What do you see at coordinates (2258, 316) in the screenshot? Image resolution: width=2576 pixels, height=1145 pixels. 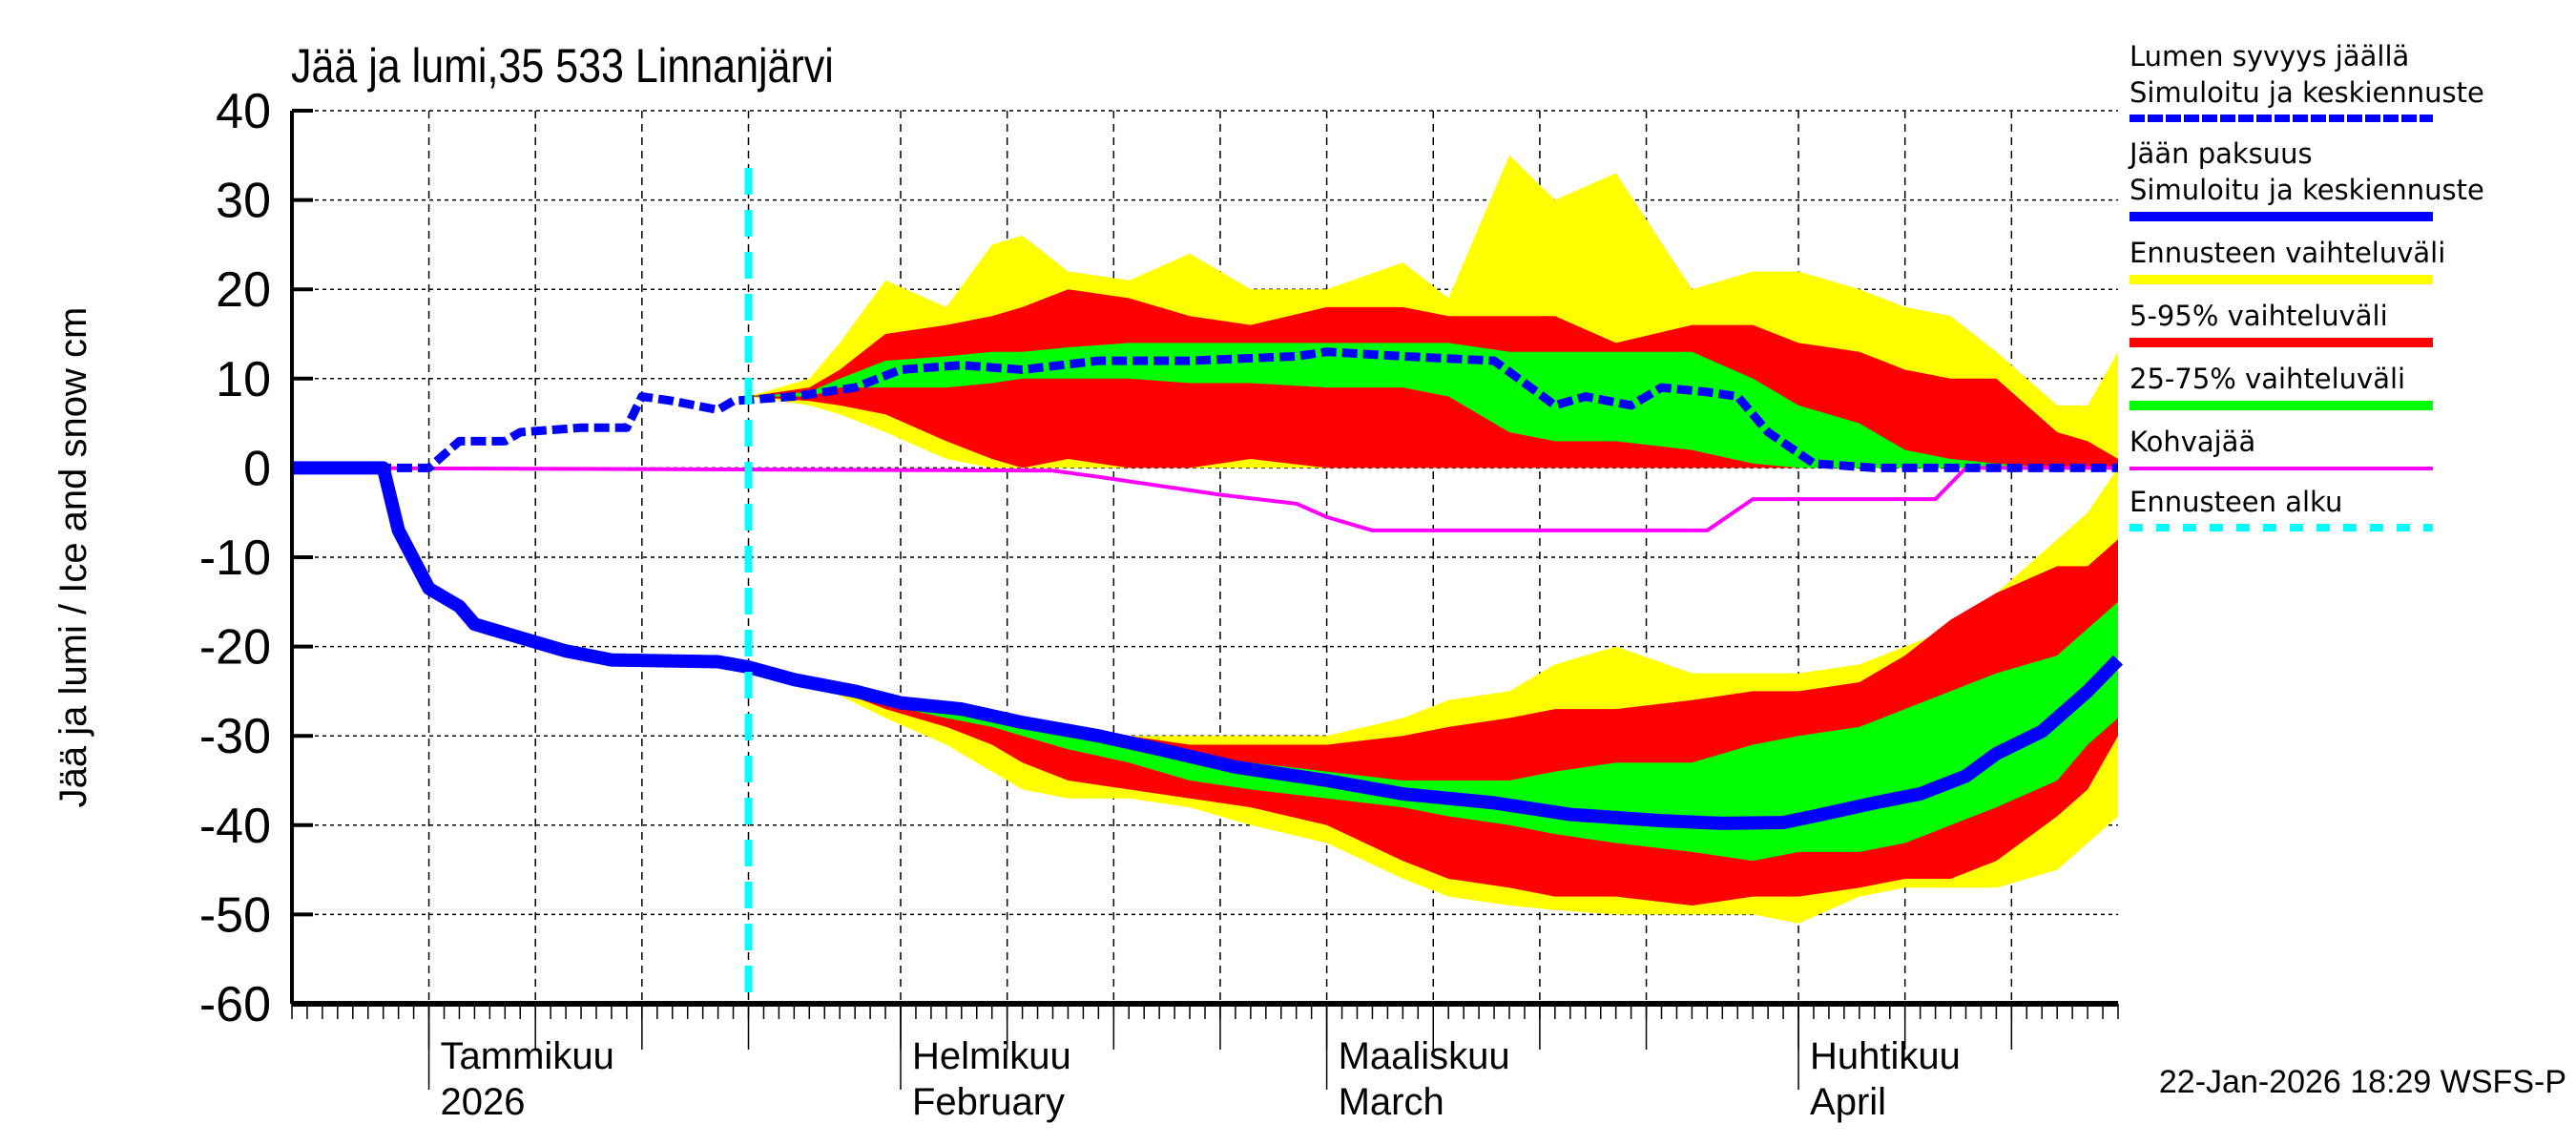 I see `legend-label: 5-95% vaihteluväli` at bounding box center [2258, 316].